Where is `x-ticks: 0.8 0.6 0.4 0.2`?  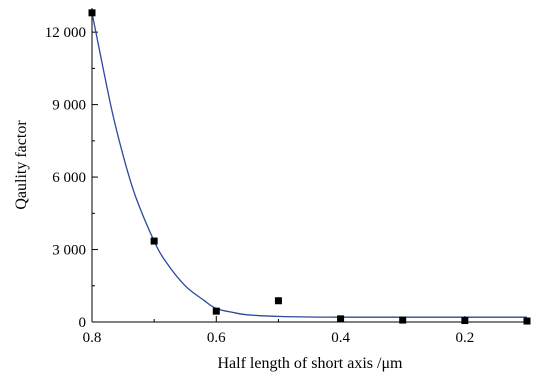
x-ticks: 0.8 0.6 0.4 0.2 is located at coordinates (305, 331).